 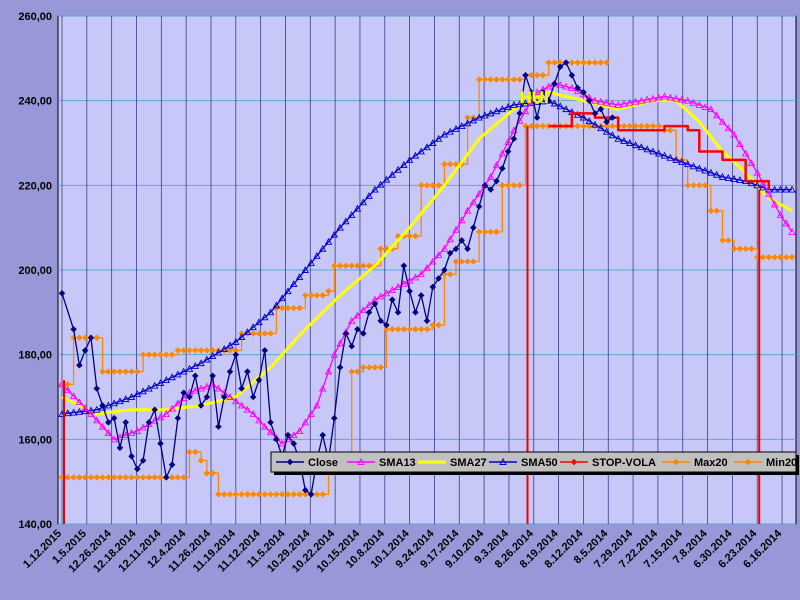 I want to click on legend-label-stop-vola: STOP-VOLA, so click(x=624, y=463).